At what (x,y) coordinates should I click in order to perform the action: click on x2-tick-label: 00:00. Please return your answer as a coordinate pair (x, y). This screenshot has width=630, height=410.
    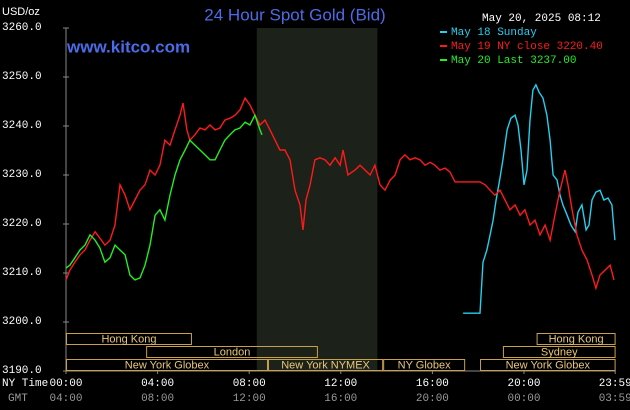
    Looking at the image, I should click on (523, 399).